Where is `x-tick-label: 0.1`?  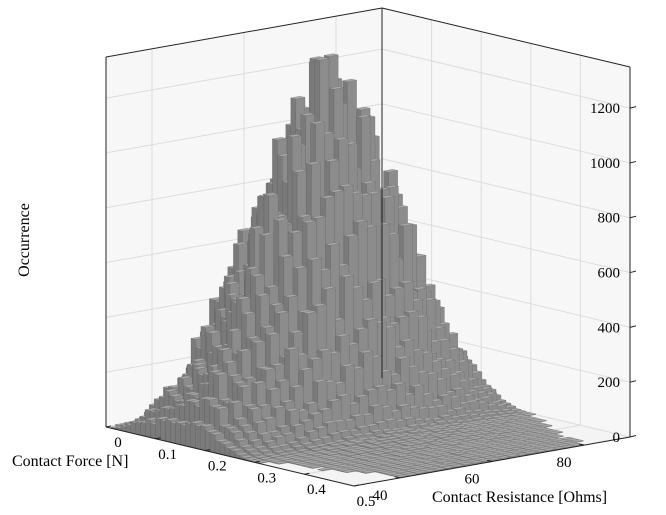 x-tick-label: 0.1 is located at coordinates (167, 455).